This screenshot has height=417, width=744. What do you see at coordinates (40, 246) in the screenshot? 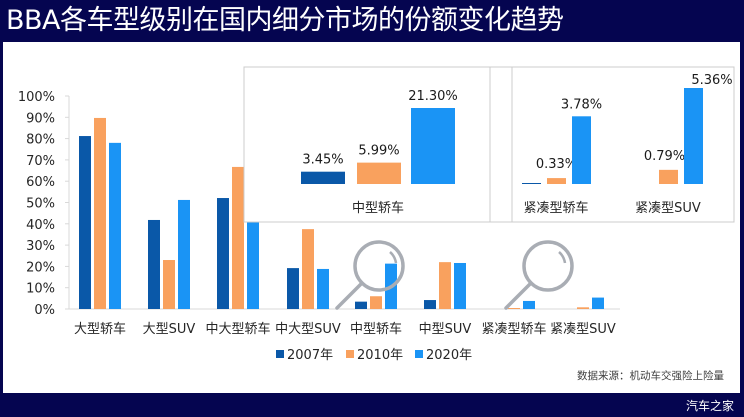
I see `y-tick-label: 30%` at bounding box center [40, 246].